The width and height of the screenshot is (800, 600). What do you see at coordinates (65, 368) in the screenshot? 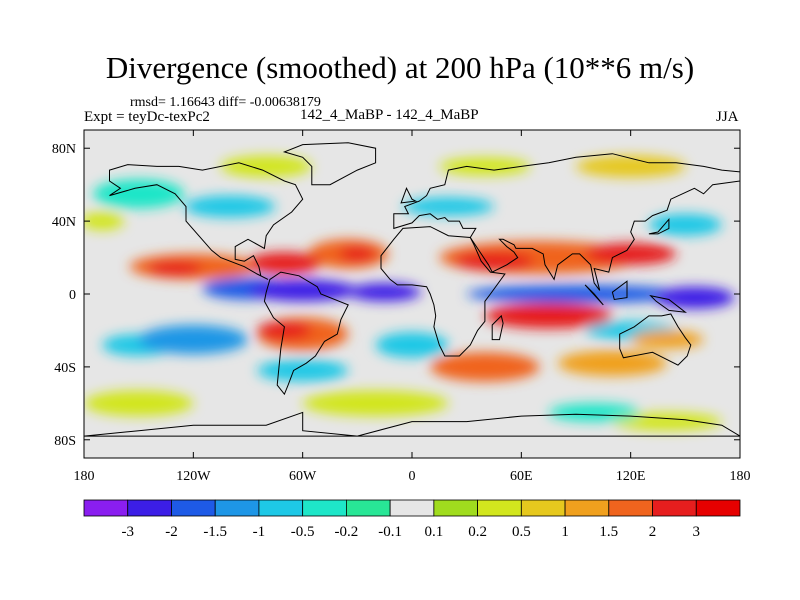
I see `y-tick-label-3: 40S` at bounding box center [65, 368].